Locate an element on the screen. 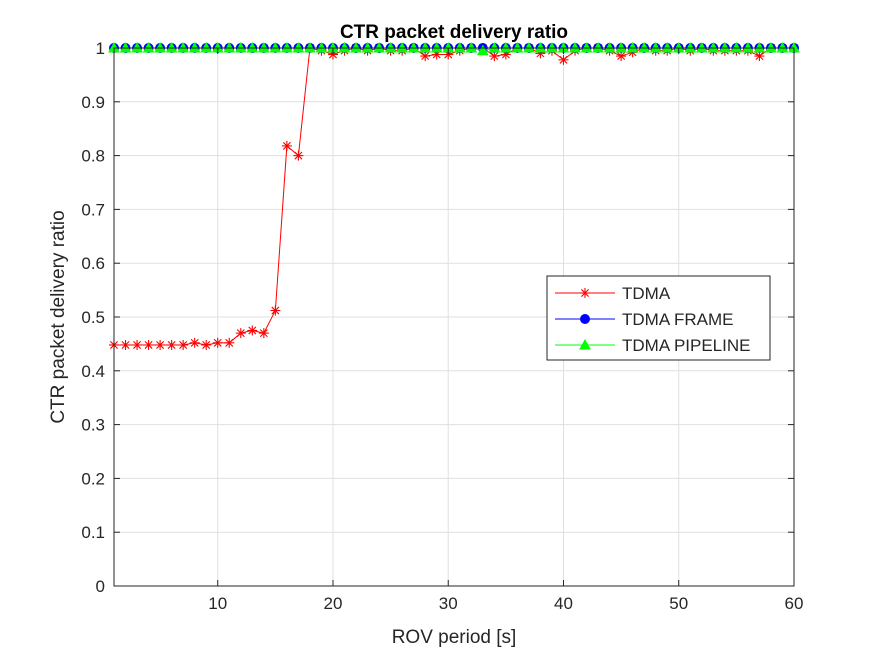  x-tick-label: 50 is located at coordinates (678, 603).